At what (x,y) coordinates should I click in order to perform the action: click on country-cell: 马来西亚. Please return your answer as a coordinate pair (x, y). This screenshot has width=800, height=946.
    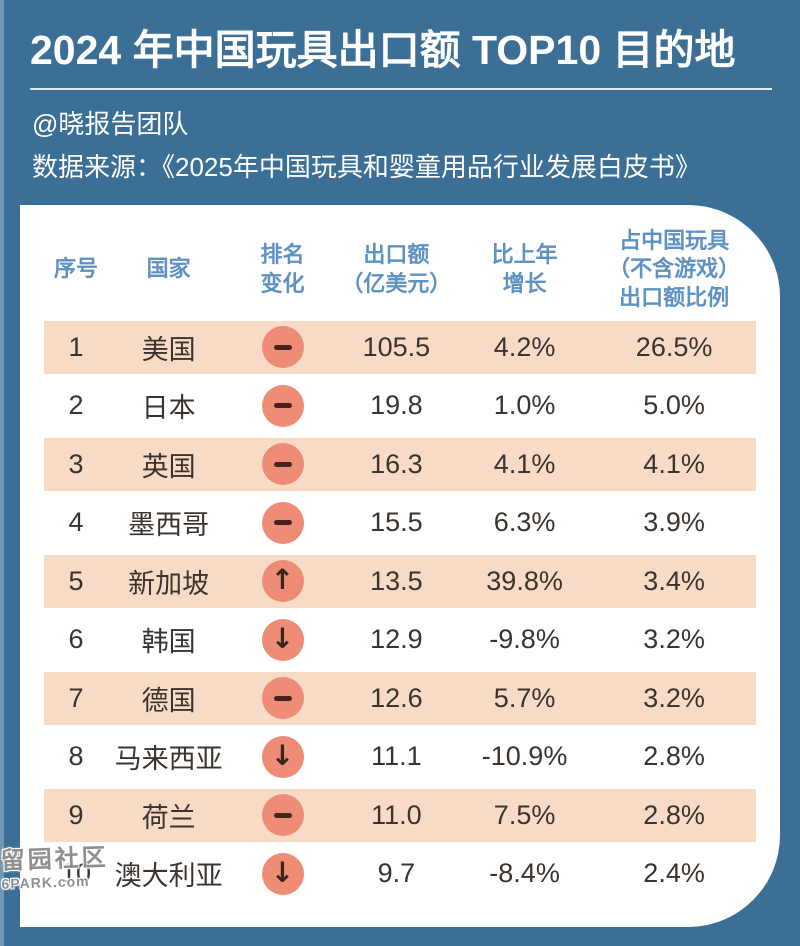
    Looking at the image, I should click on (168, 759).